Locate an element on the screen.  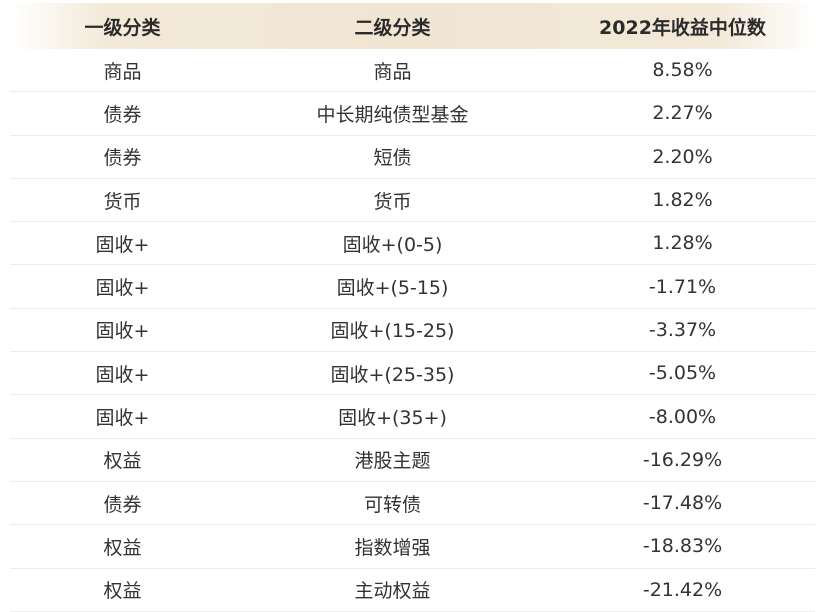
table-row: 债券 短债 2.20% is located at coordinates (412, 157).